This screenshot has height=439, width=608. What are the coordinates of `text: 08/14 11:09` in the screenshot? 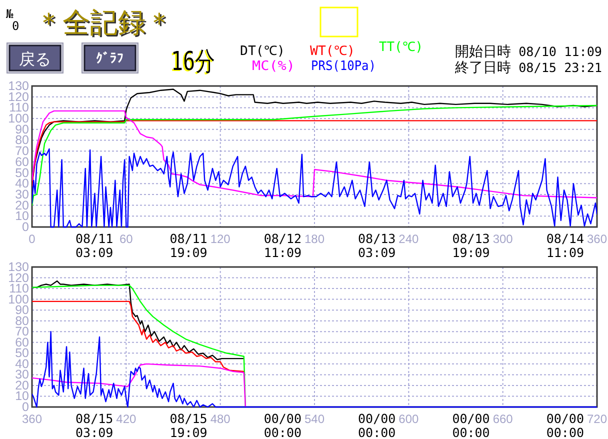 It's located at (561, 245).